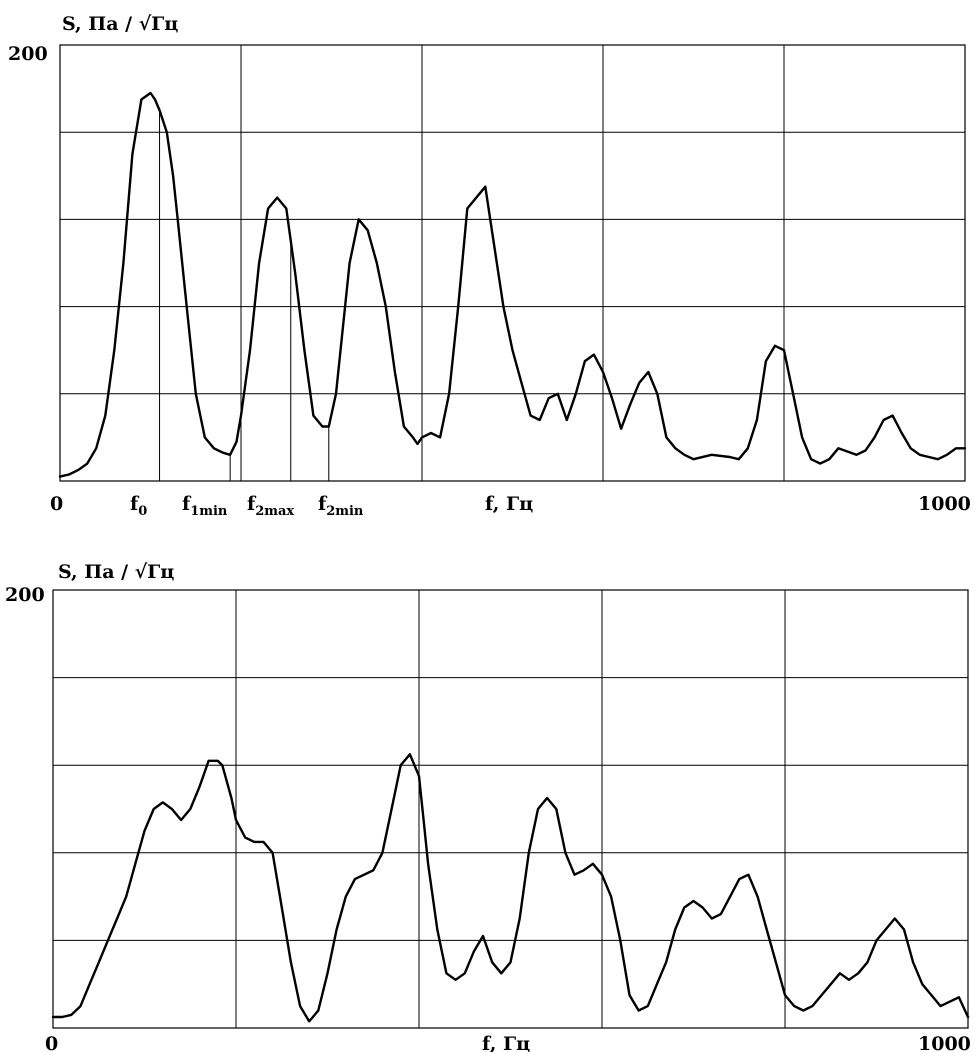 This screenshot has width=975, height=1052. I want to click on marker-subscript: 2max, so click(274, 511).